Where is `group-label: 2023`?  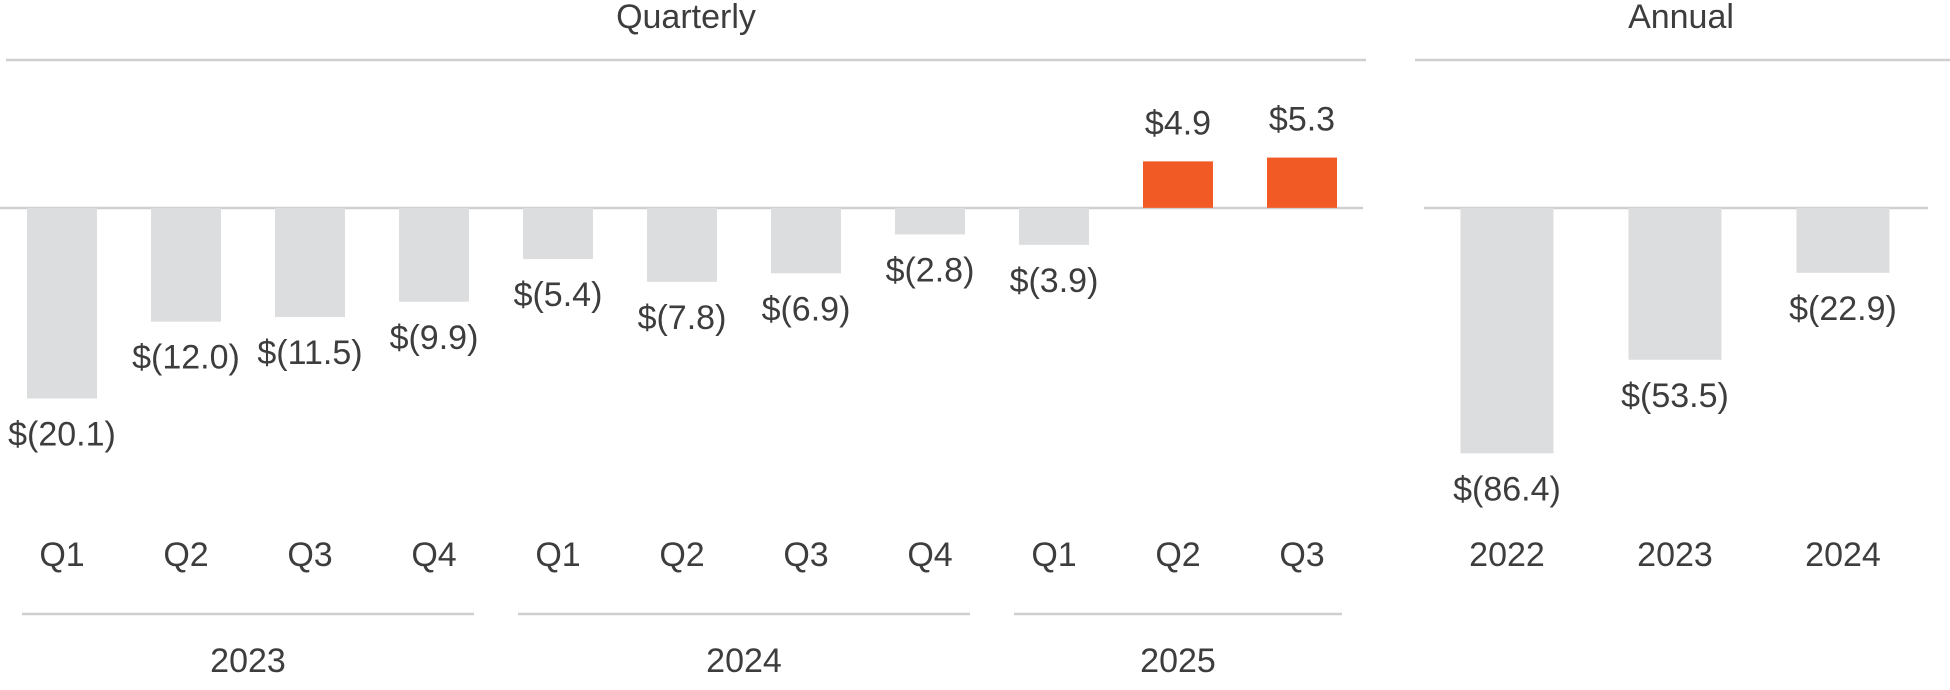
group-label: 2023 is located at coordinates (248, 661).